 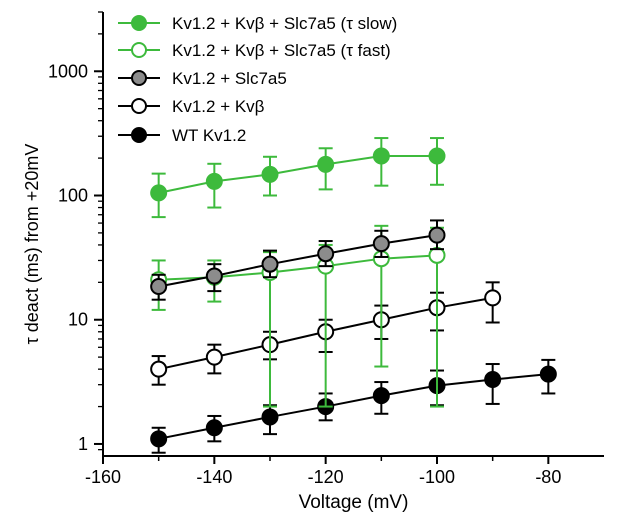 What do you see at coordinates (103, 477) in the screenshot?
I see `x-tick-label: -160` at bounding box center [103, 477].